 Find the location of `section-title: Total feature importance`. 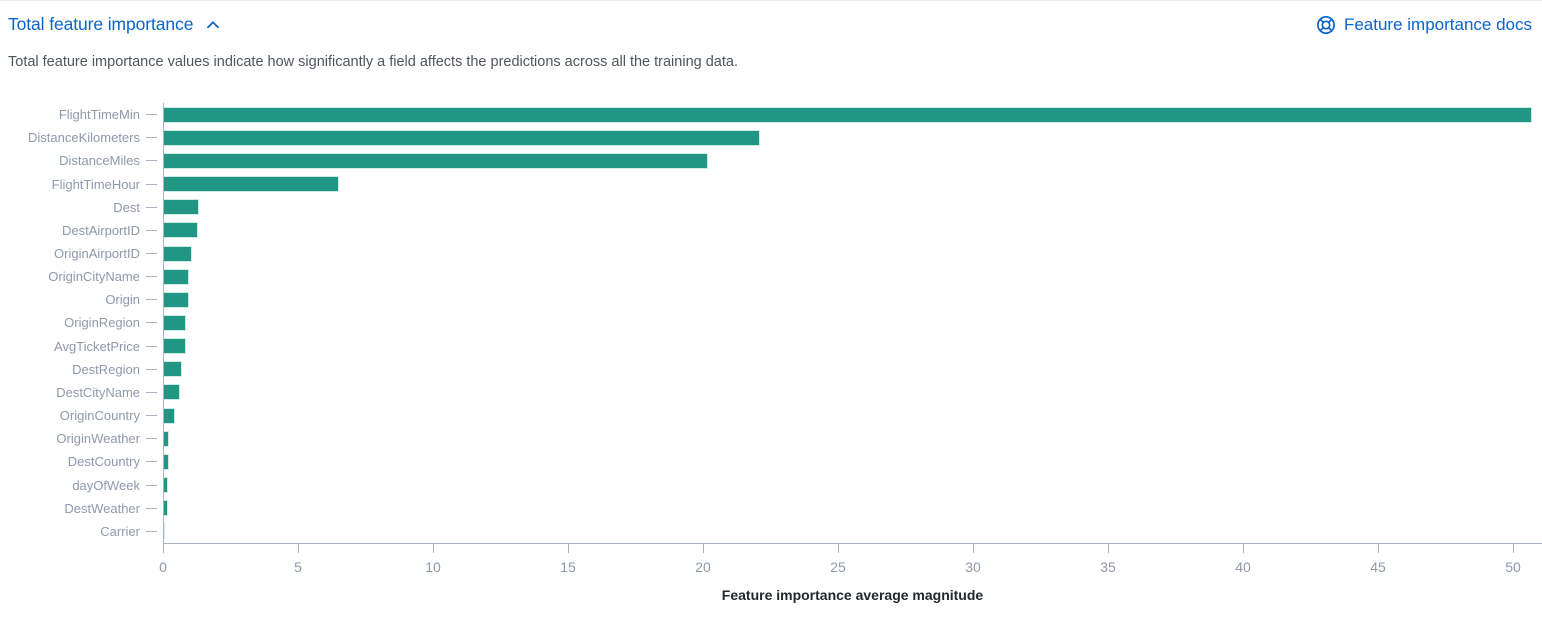

section-title: Total feature importance is located at coordinates (101, 24).